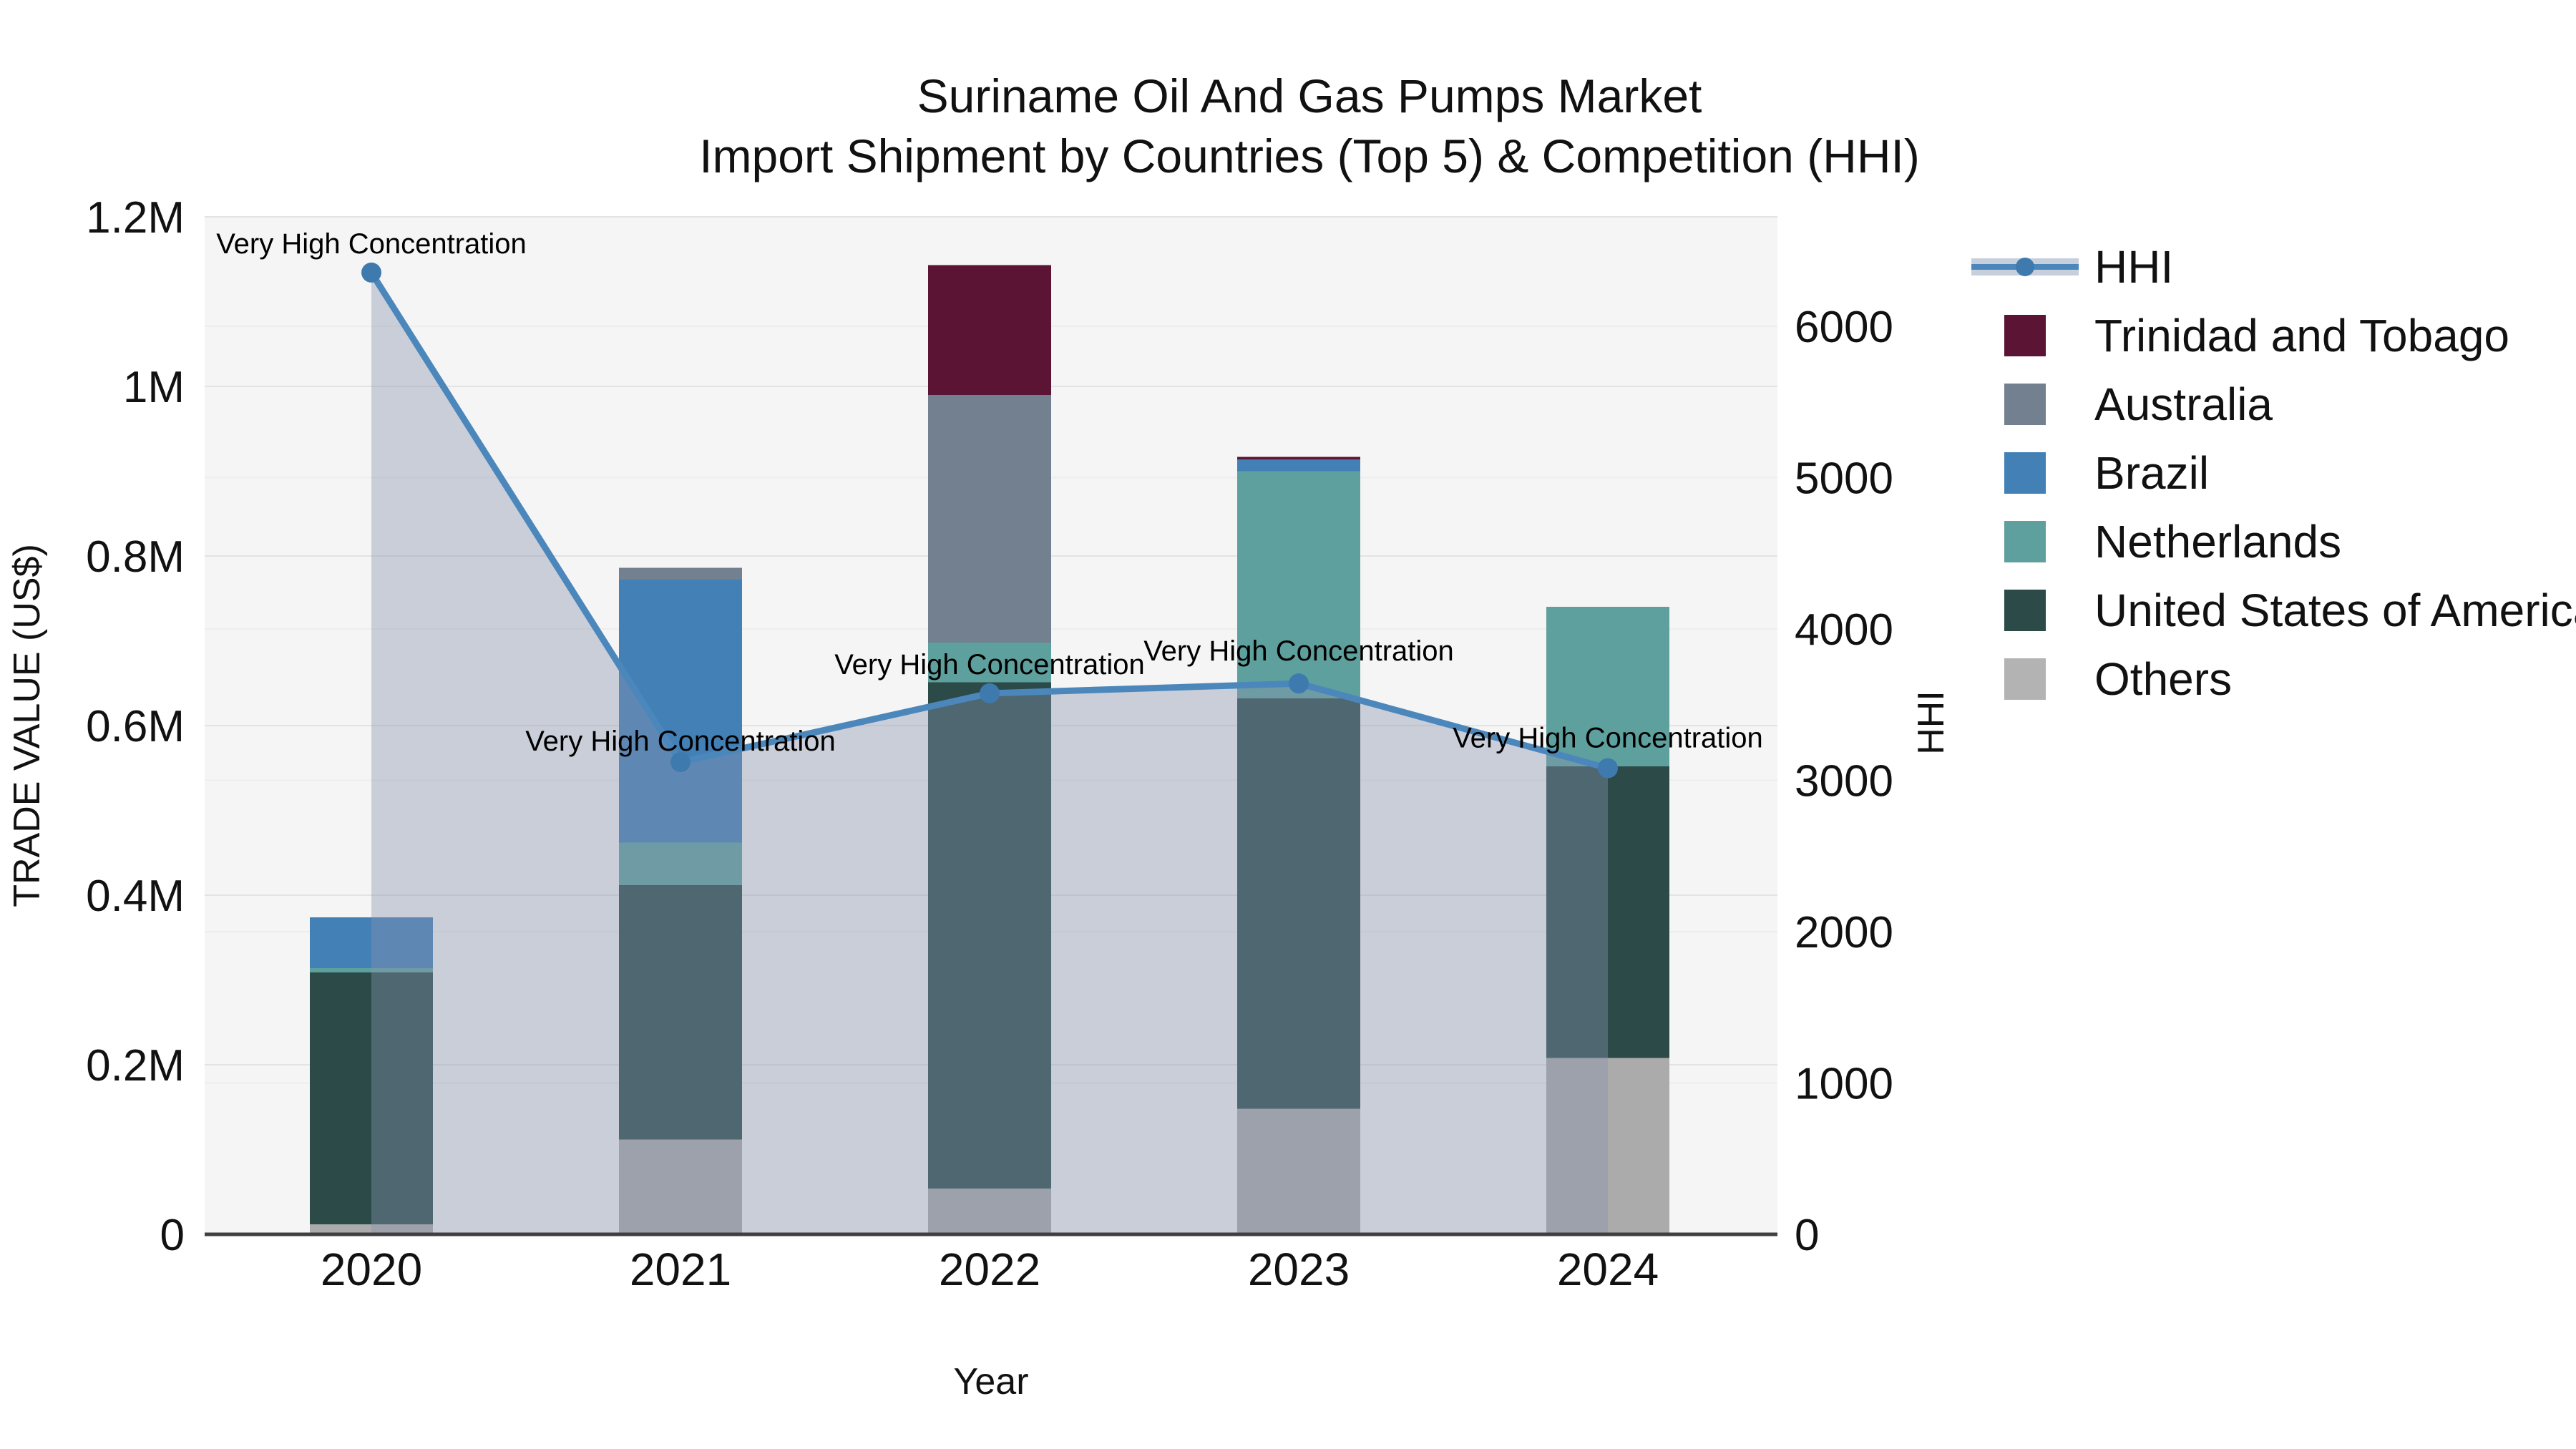 The width and height of the screenshot is (2576, 1449). What do you see at coordinates (1607, 1146) in the screenshot?
I see `bar-segment-others-2024` at bounding box center [1607, 1146].